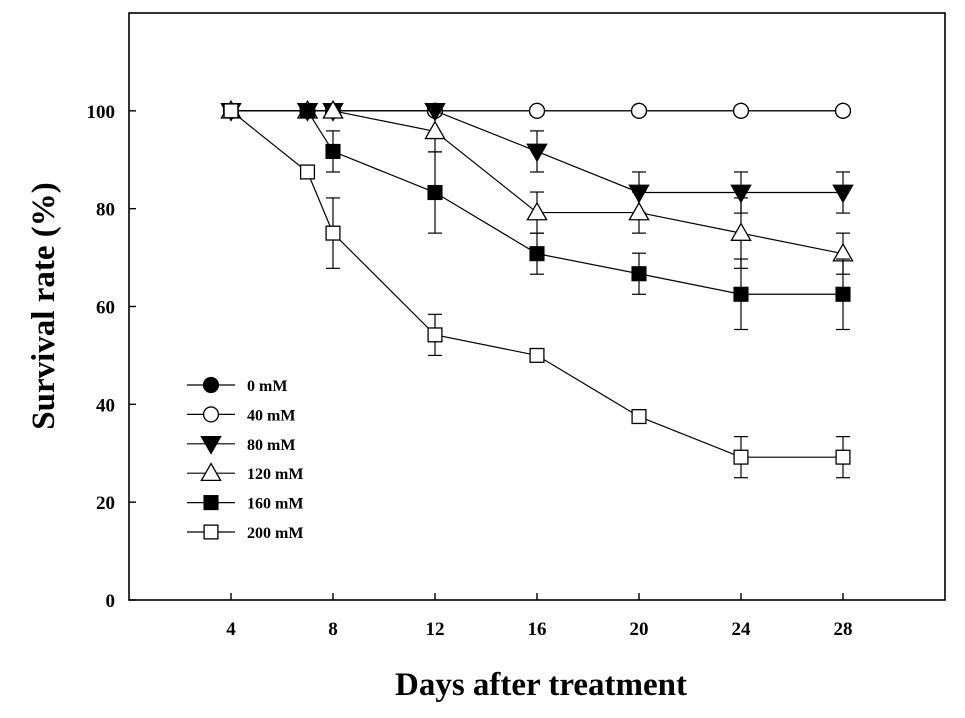  I want to click on x-tick-label: 24, so click(742, 629).